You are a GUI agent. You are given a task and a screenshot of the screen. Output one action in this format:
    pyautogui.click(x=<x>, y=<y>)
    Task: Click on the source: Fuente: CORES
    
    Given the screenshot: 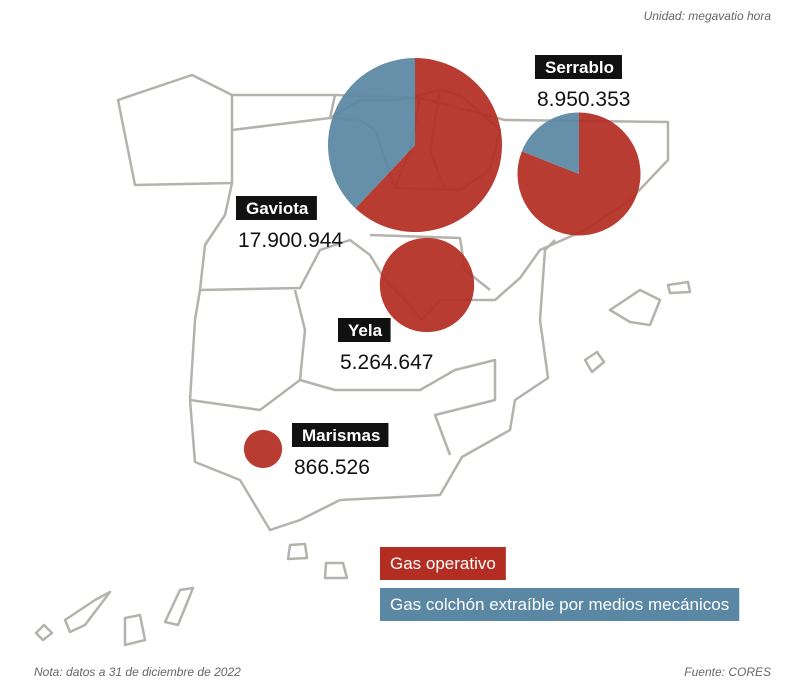 What is the action you would take?
    pyautogui.click(x=727, y=672)
    